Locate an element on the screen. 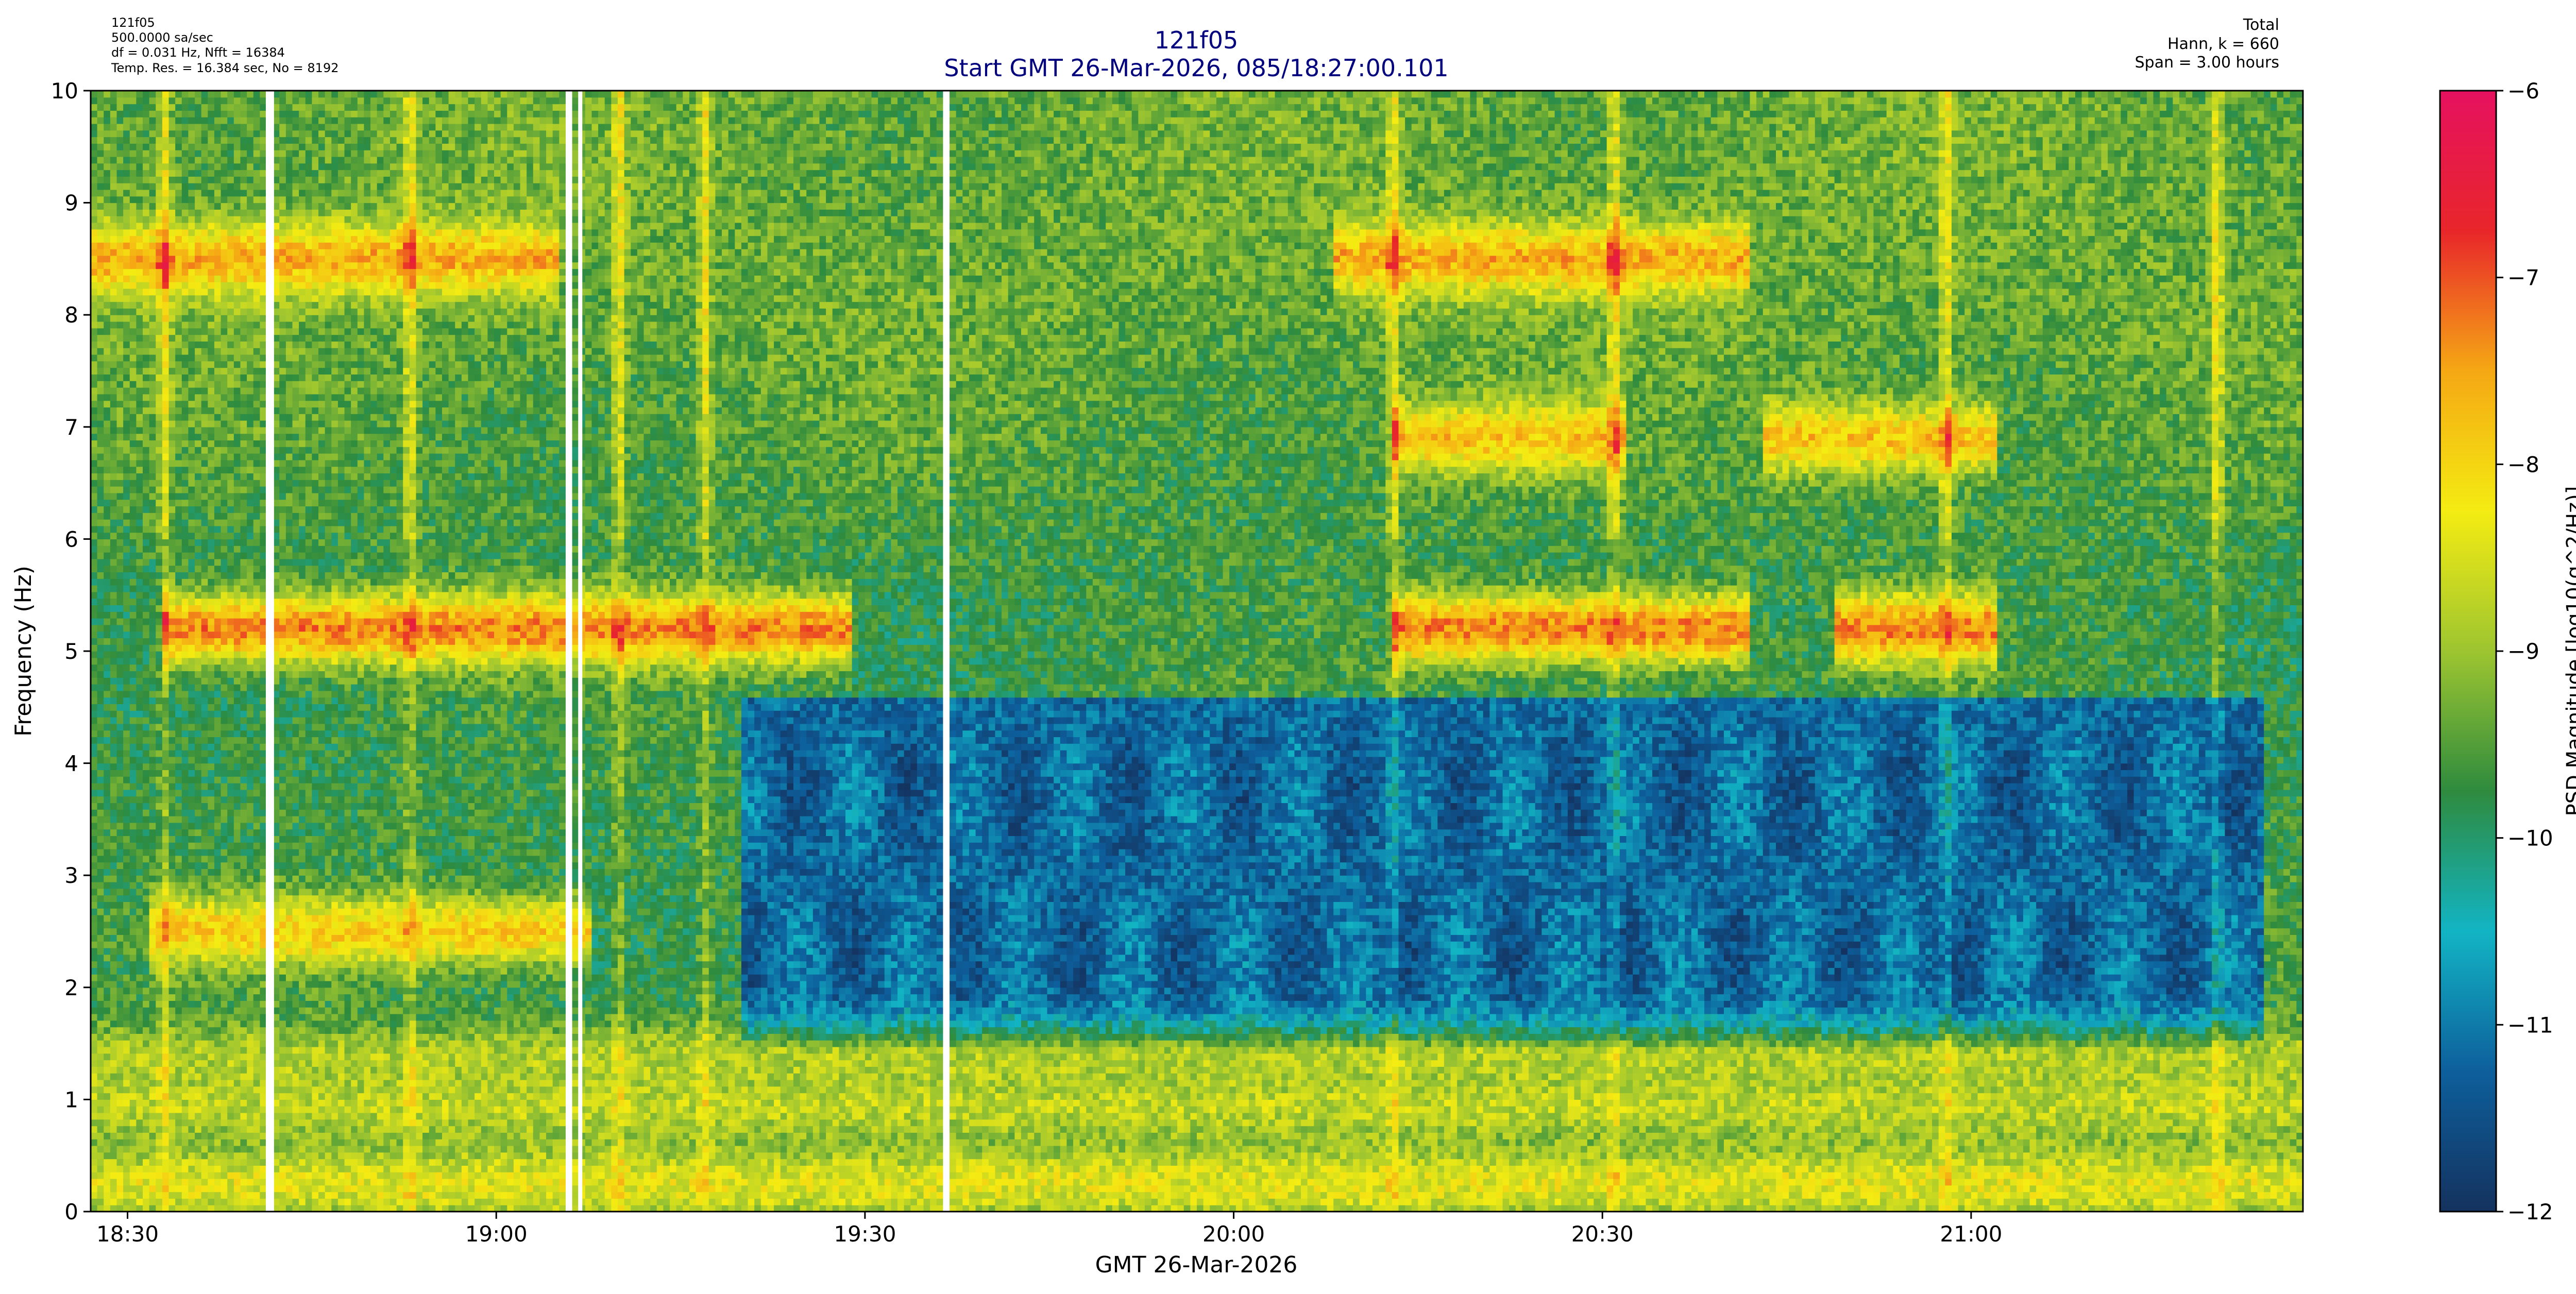 This screenshot has width=2576, height=1294. info-right-line: Span = 3.00 hours is located at coordinates (2207, 63).